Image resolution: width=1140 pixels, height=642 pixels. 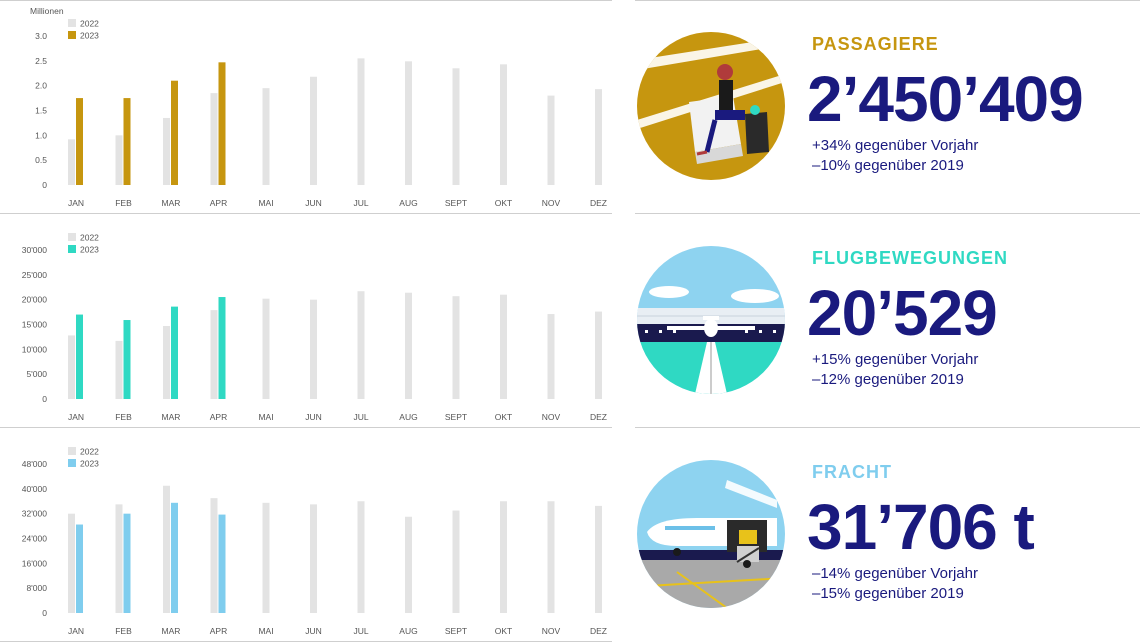 What do you see at coordinates (887, 0) in the screenshot?
I see `top-divider-right` at bounding box center [887, 0].